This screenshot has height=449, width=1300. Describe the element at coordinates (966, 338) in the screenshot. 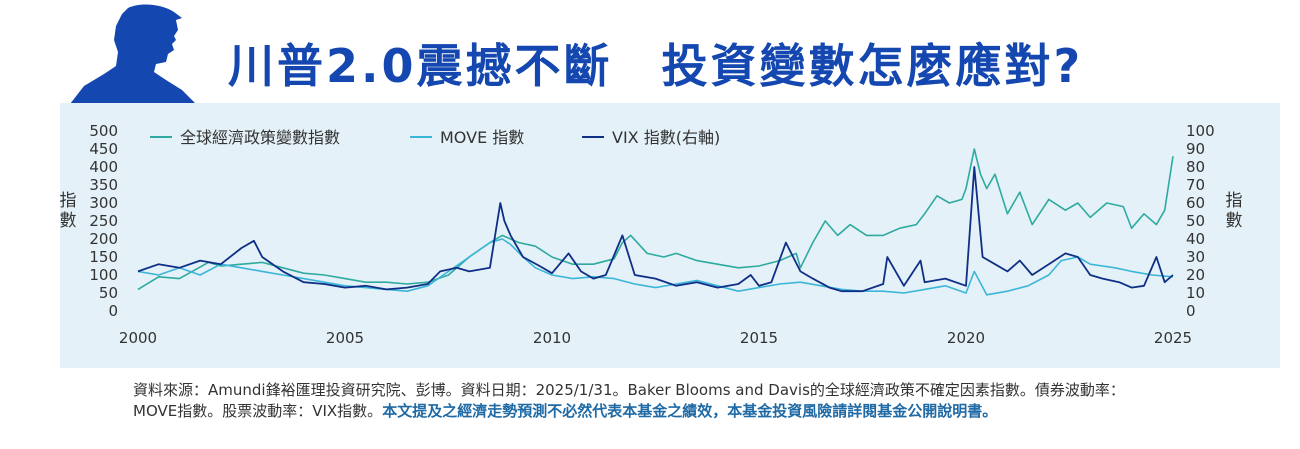

I see `x-tick-label: 2020` at that location.